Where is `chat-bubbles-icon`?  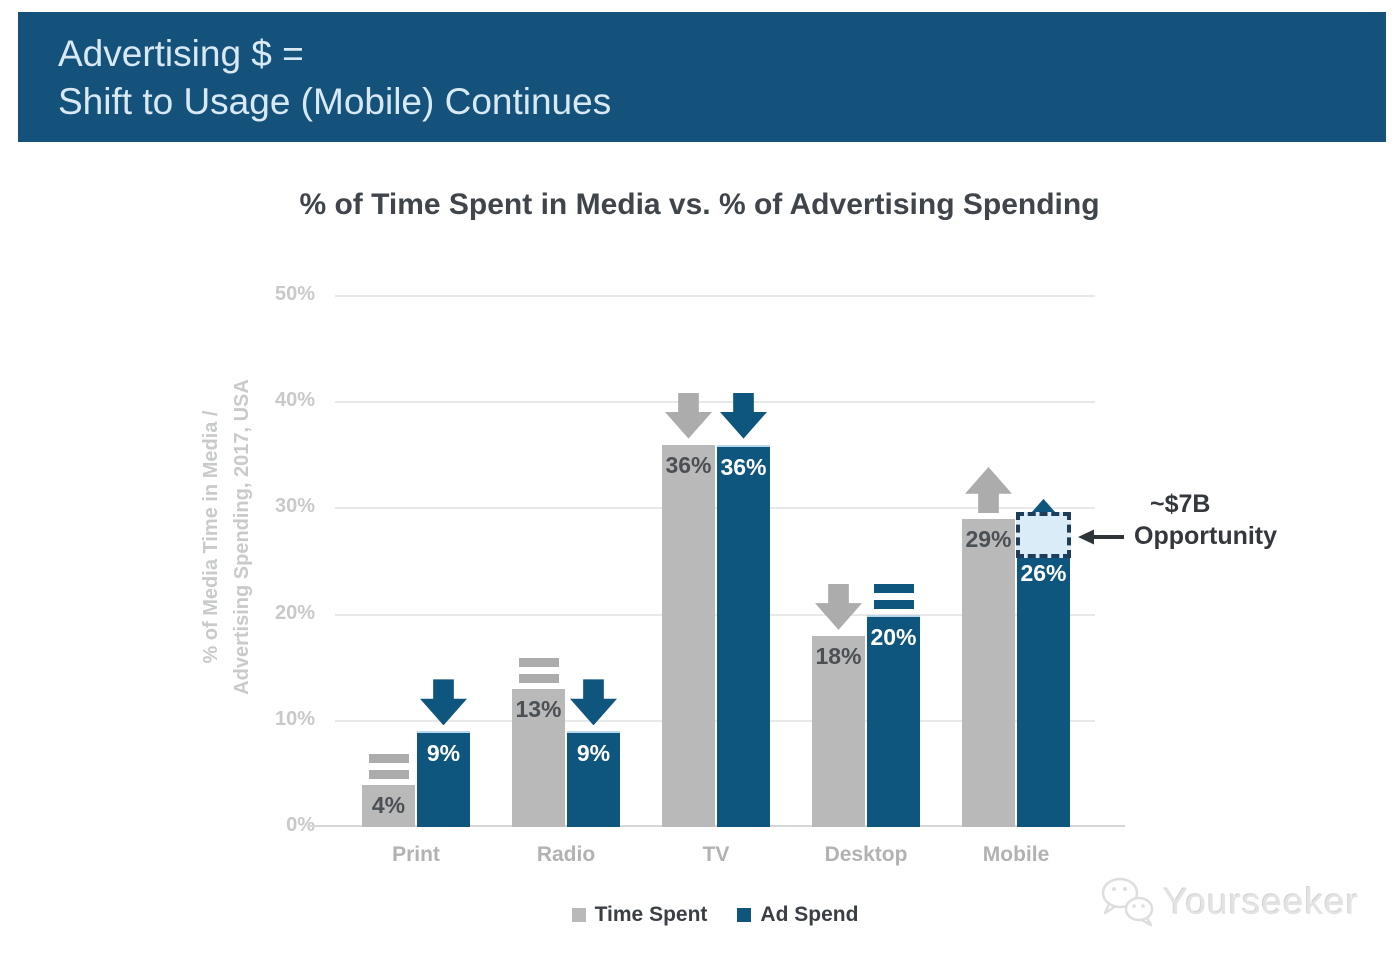 chat-bubbles-icon is located at coordinates (1127, 902).